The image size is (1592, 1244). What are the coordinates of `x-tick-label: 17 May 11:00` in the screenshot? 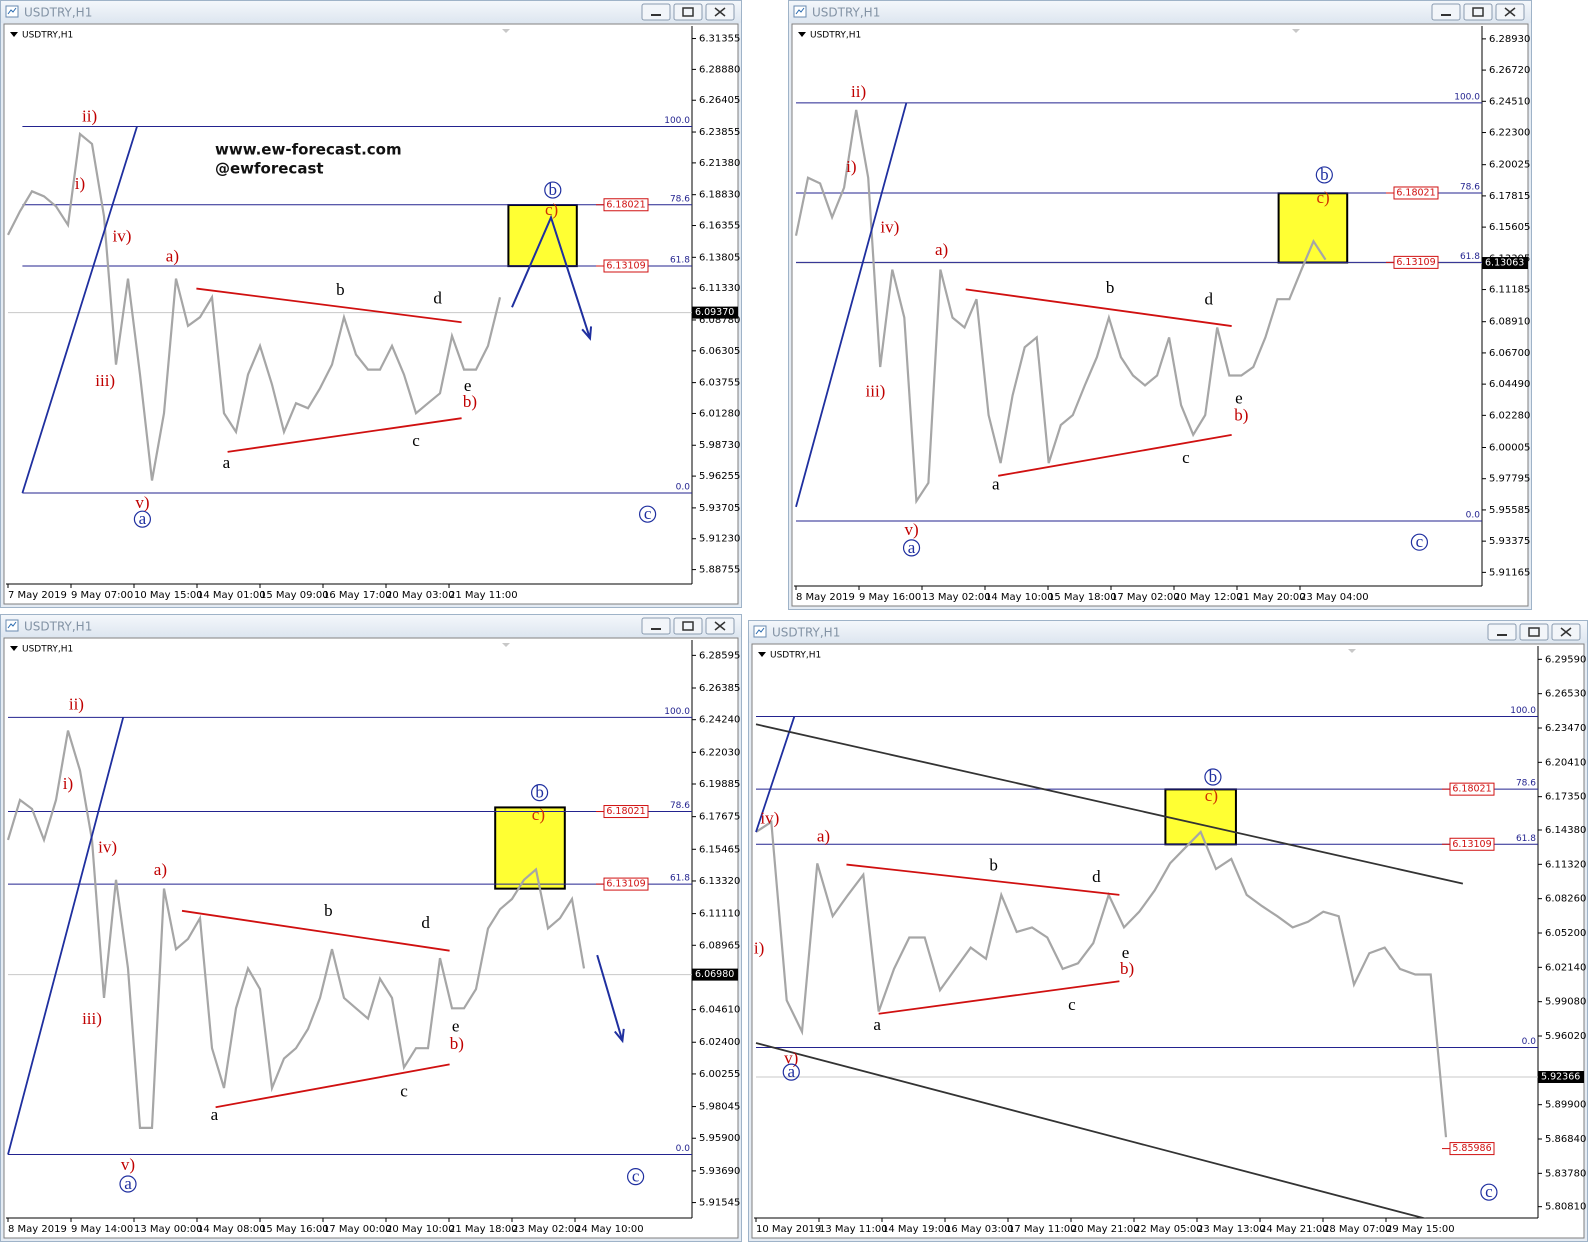 It's located at (1042, 1229).